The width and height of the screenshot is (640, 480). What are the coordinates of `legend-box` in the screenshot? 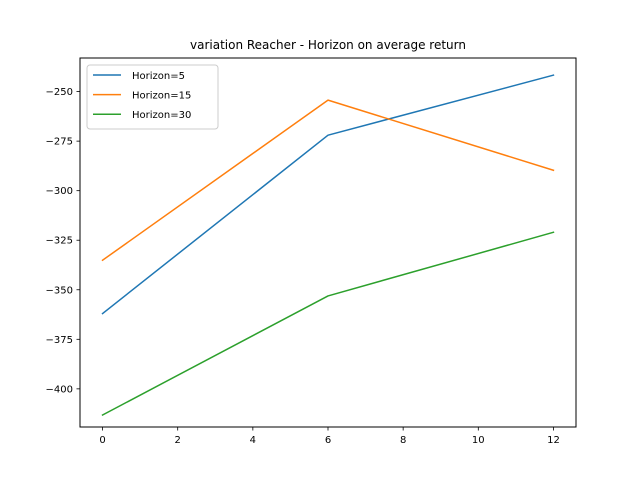 It's located at (152, 97).